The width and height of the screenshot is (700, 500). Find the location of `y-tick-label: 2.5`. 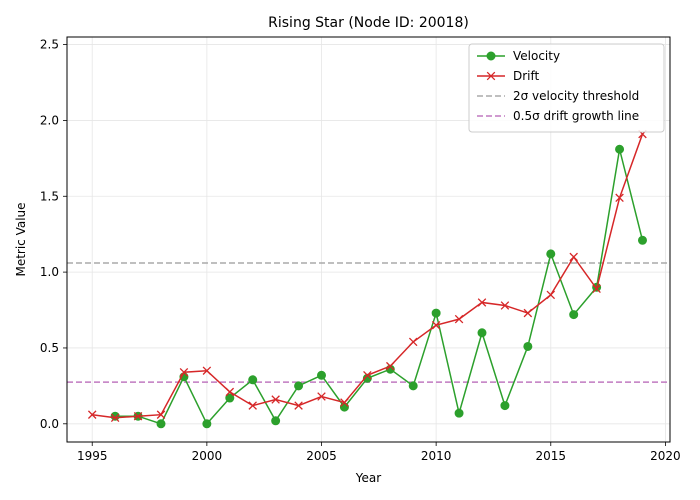

y-tick-label: 2.5 is located at coordinates (49, 45).